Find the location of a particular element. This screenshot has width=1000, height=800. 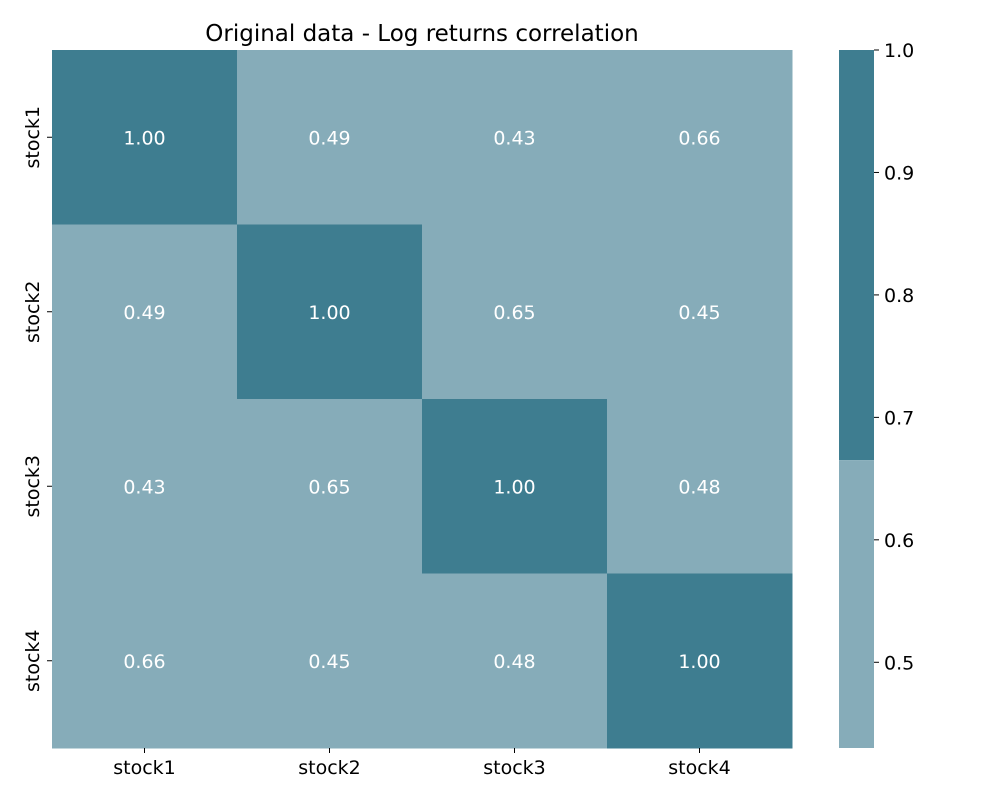

y-axis: stock1 stock2 stock3 stock4 is located at coordinates (37, 399).